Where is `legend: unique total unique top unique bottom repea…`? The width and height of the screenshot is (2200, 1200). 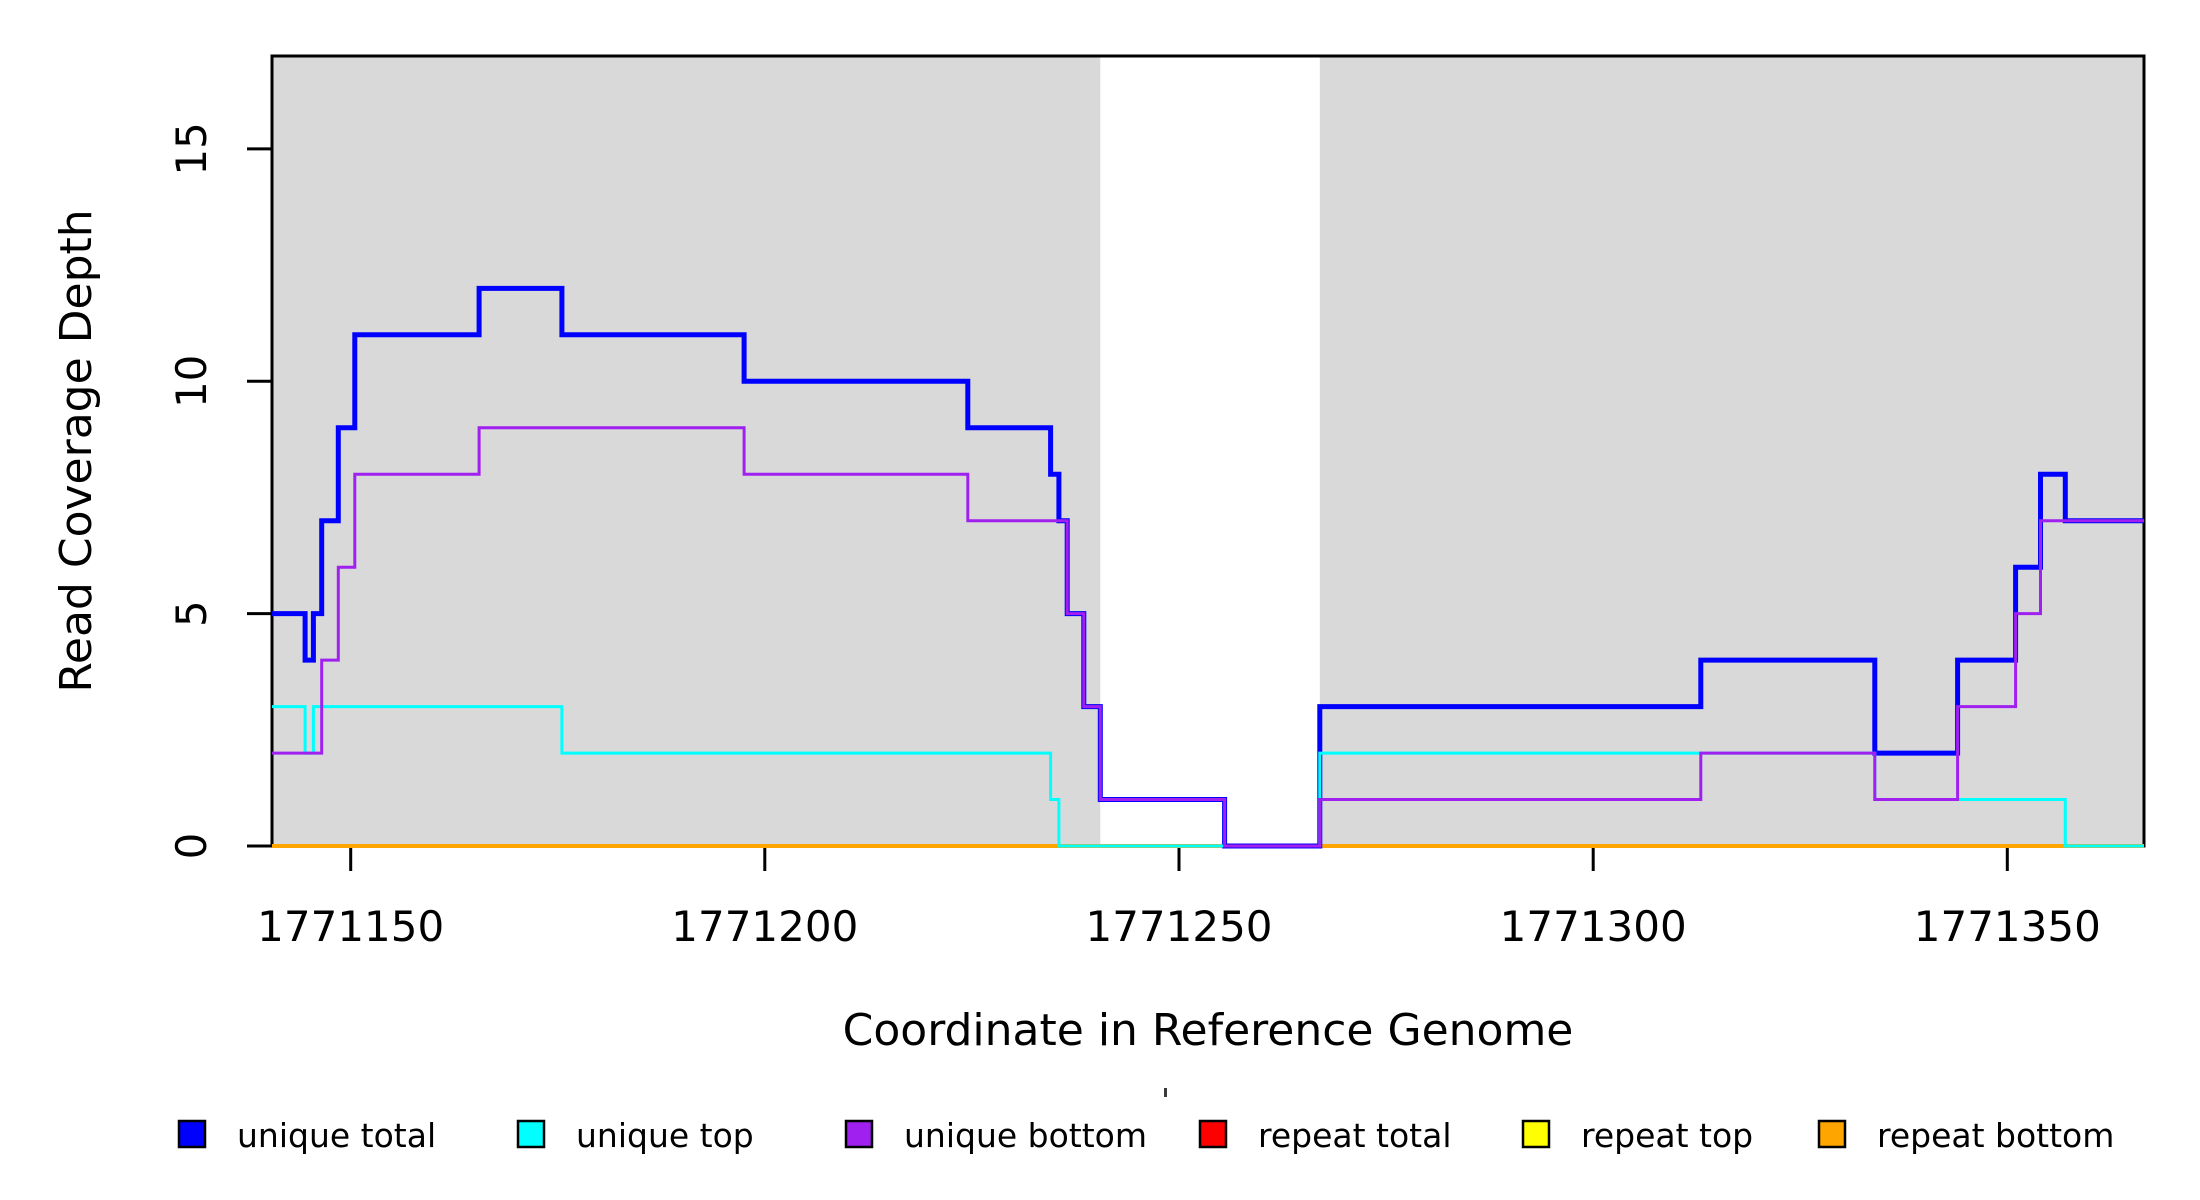
legend: unique total unique top unique bottom repea… is located at coordinates (1145, 1135).